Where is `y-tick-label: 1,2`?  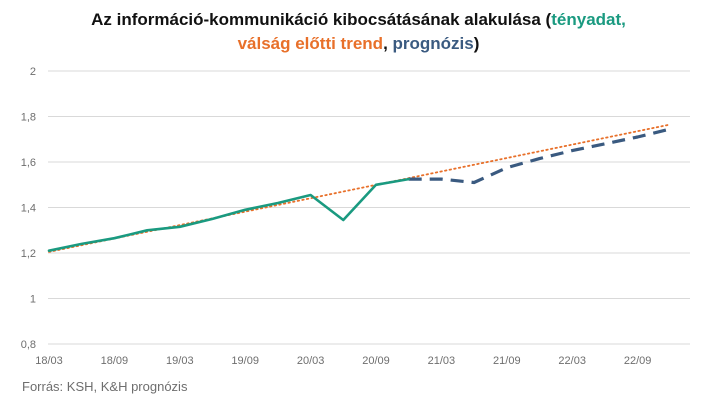
y-tick-label: 1,2 is located at coordinates (28, 254).